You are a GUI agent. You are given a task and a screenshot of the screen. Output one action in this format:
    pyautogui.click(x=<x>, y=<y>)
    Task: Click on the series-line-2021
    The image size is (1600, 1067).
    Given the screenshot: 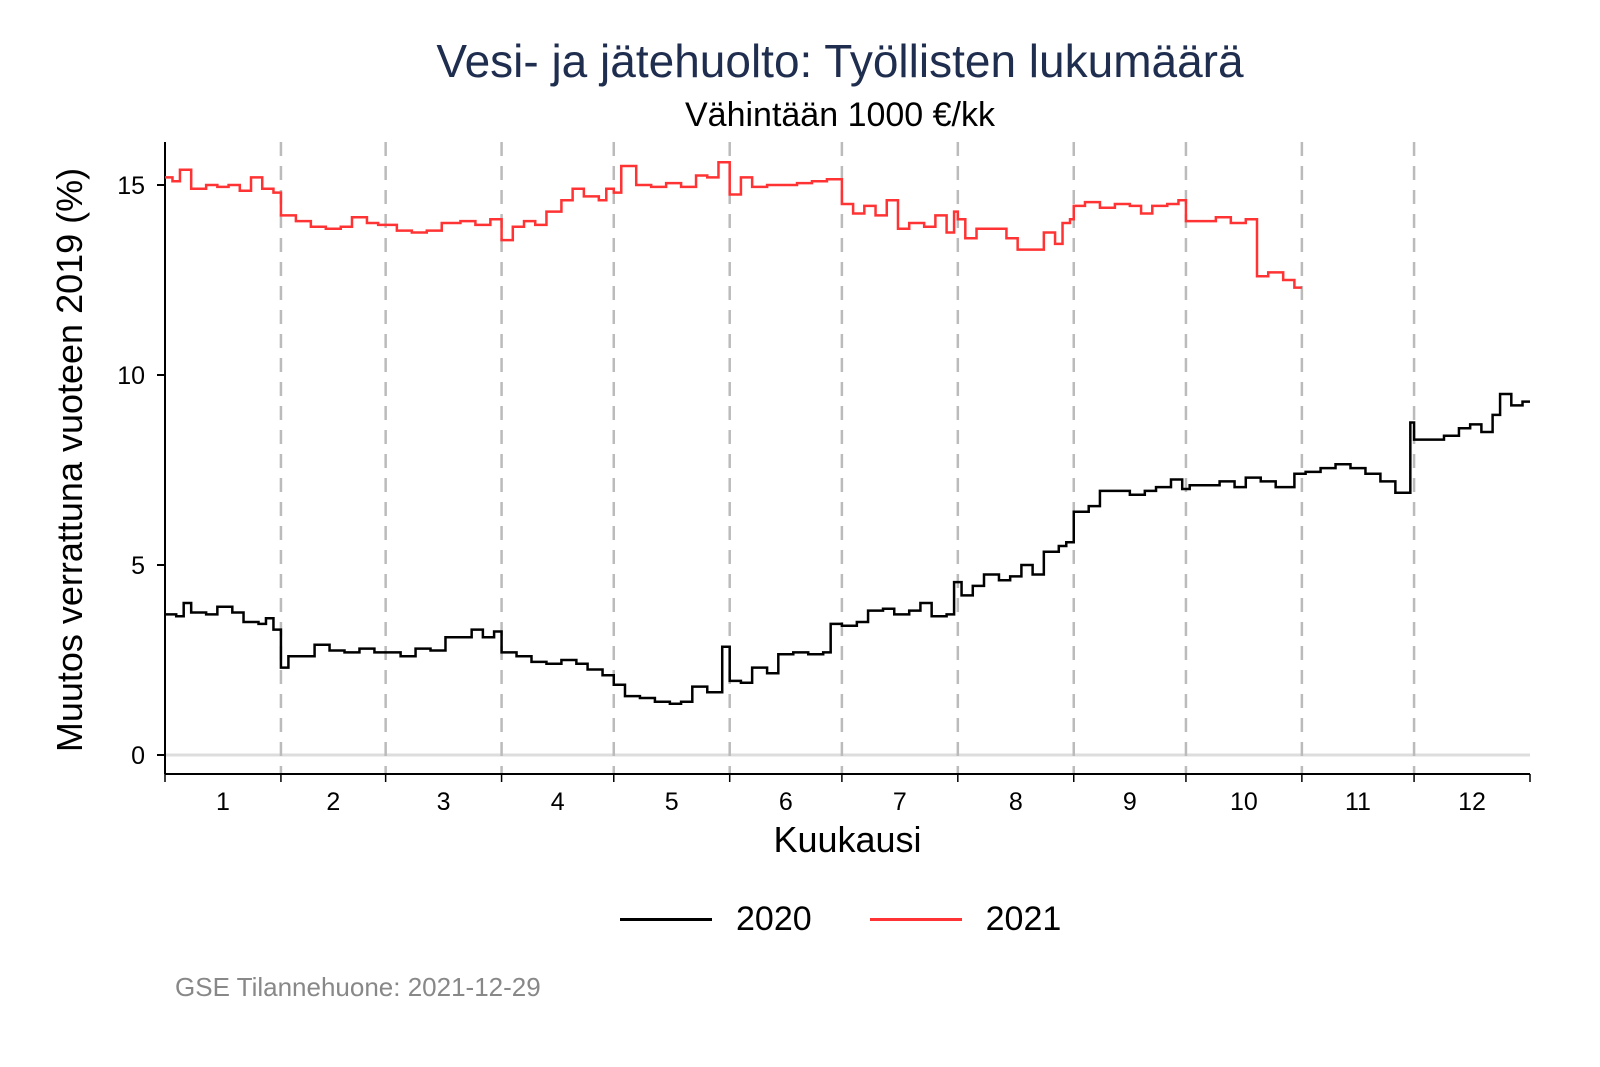 What is the action you would take?
    pyautogui.click(x=733, y=224)
    